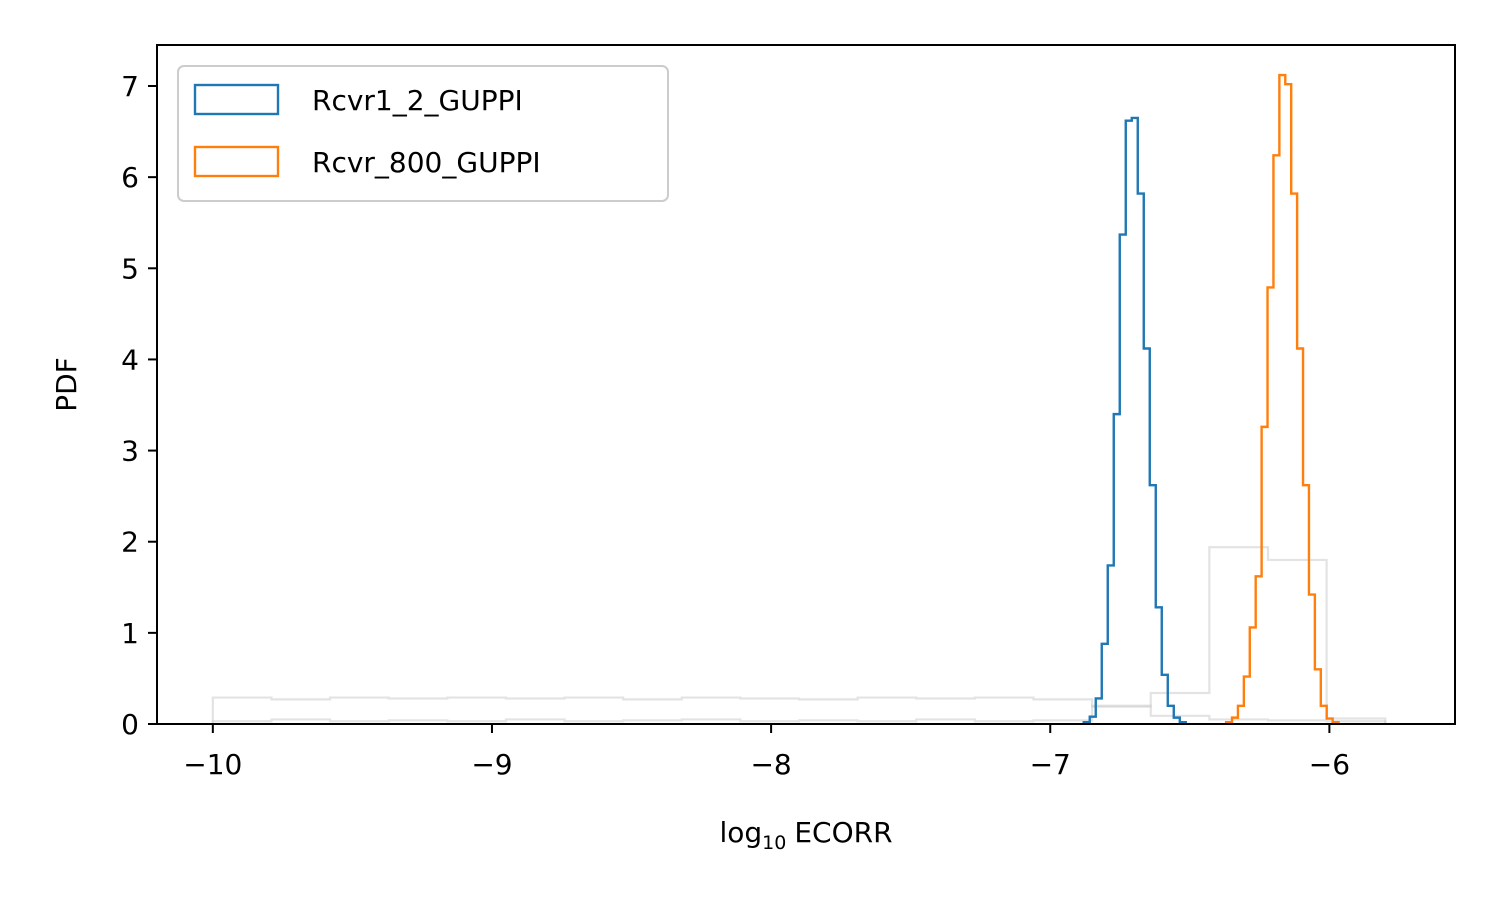 Image resolution: width=1500 pixels, height=900 pixels. Describe the element at coordinates (130, 177) in the screenshot. I see `y-tick-label: 6` at that location.